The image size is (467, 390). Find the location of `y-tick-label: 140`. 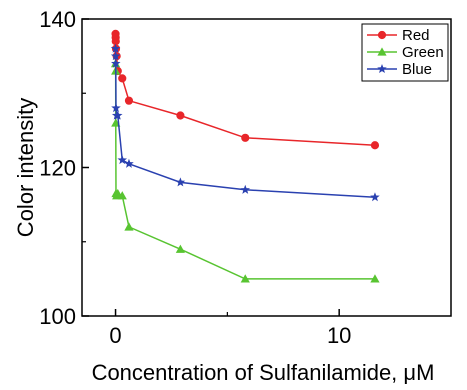

y-tick-label: 140 is located at coordinates (57, 19).